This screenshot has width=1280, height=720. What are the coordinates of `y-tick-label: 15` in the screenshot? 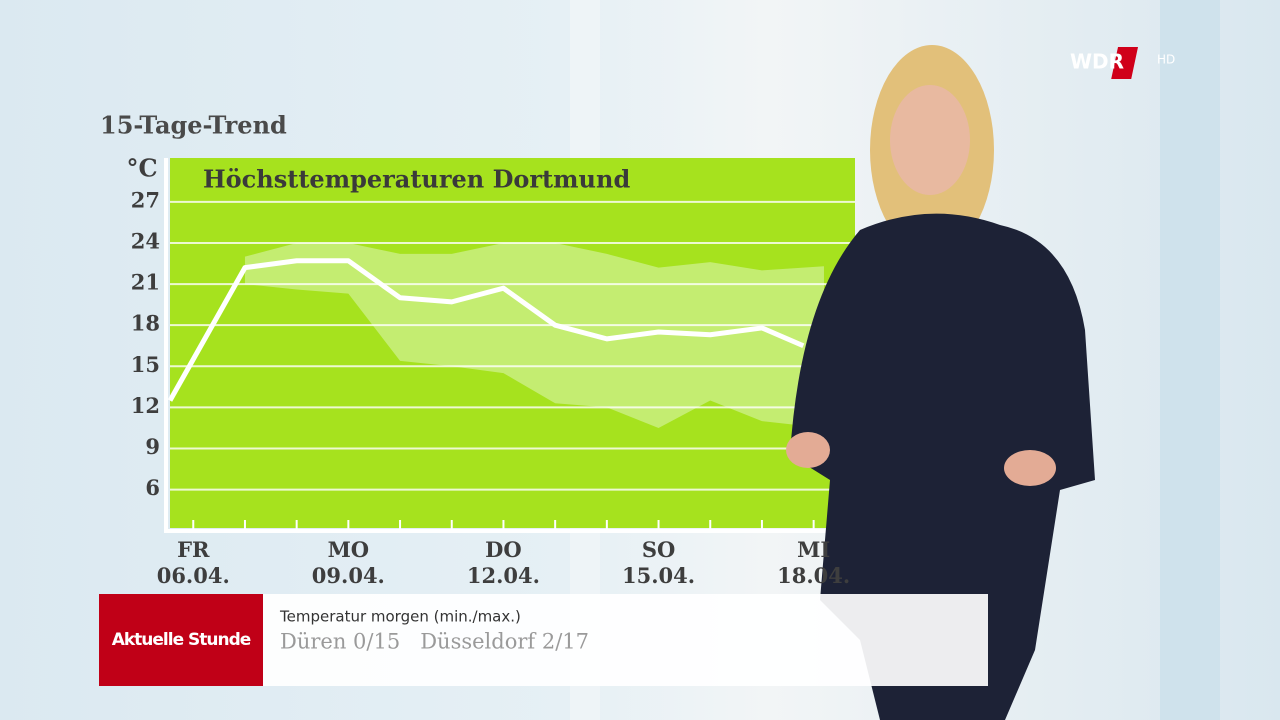 It's located at (145, 364).